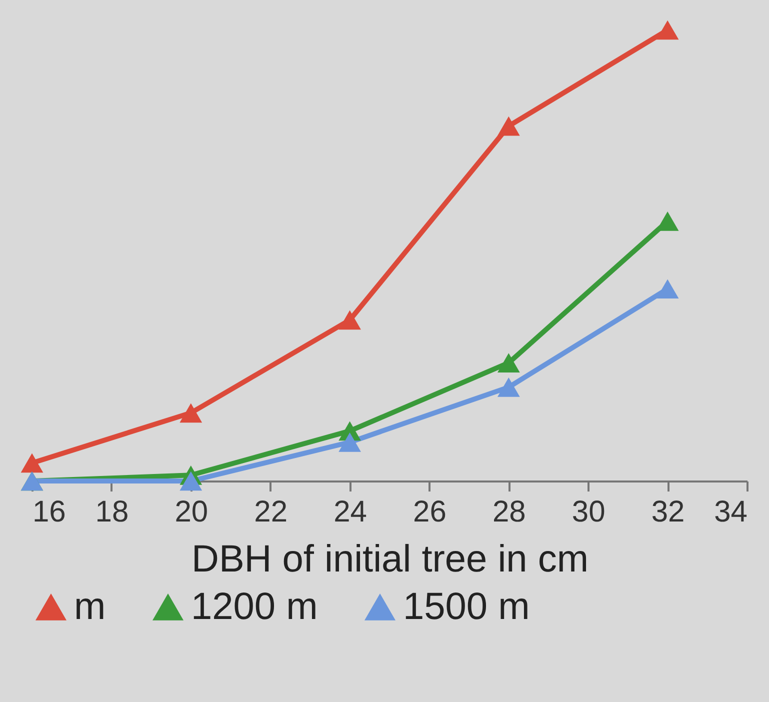  Describe the element at coordinates (509, 512) in the screenshot. I see `x-tick-label: 28` at that location.